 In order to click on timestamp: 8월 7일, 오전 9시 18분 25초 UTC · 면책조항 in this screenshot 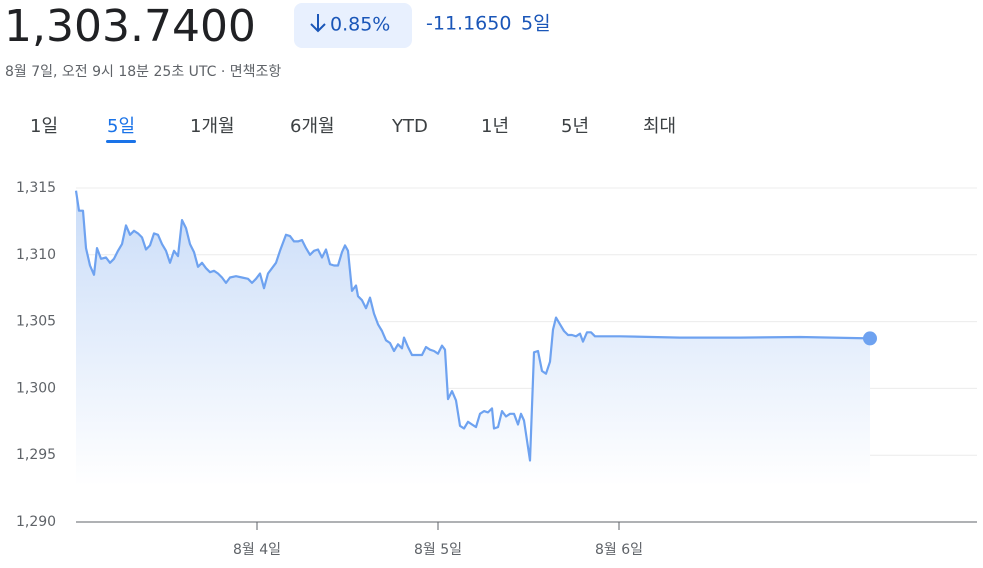, I will do `click(143, 72)`.